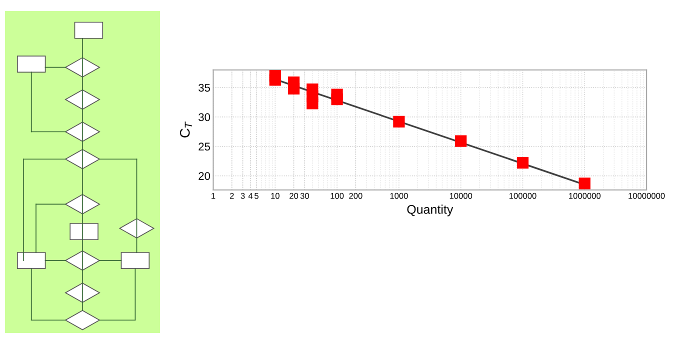 Image resolution: width=677 pixels, height=341 pixels. What do you see at coordinates (256, 196) in the screenshot?
I see `x-tick-label: 5` at bounding box center [256, 196].